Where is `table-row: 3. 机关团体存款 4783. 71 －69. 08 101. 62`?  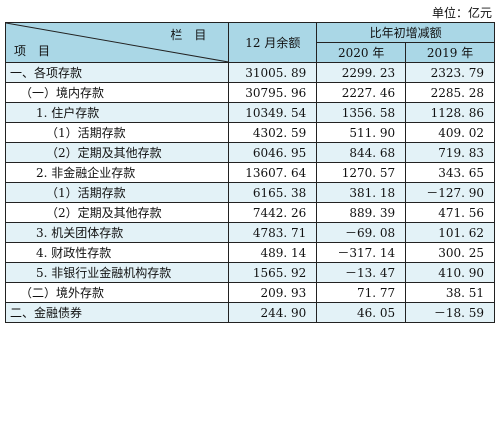
table-row: 3. 机关团体存款 4783. 71 －69. 08 101. 62 is located at coordinates (249, 232).